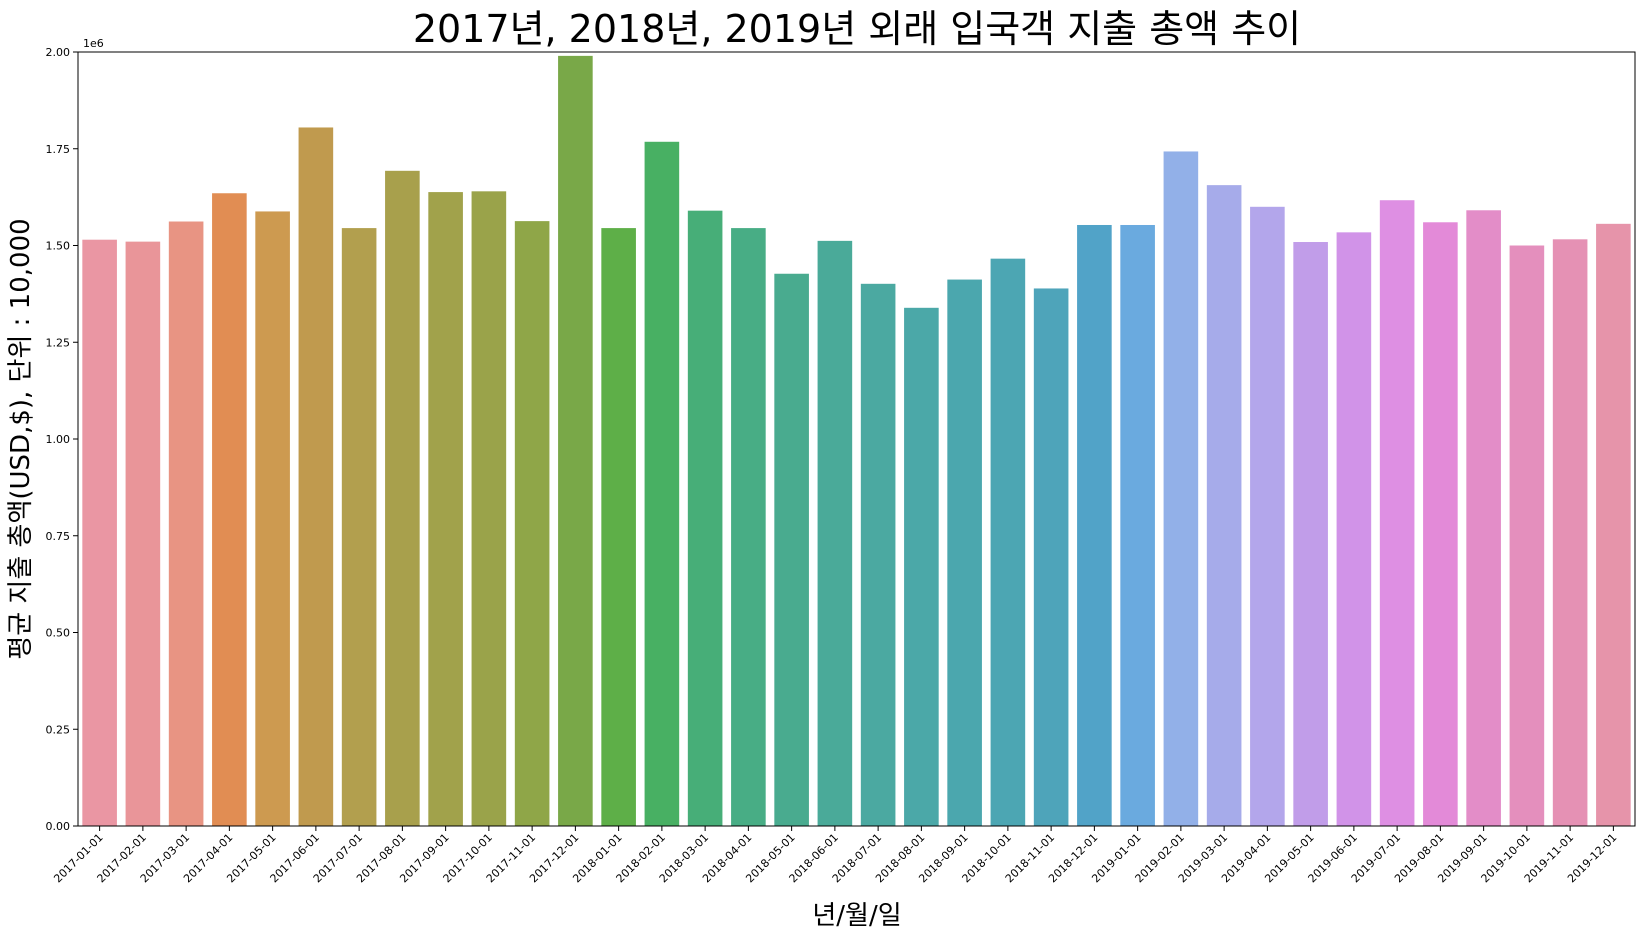 The image size is (1648, 937). What do you see at coordinates (58, 826) in the screenshot?
I see `y-tick-label: 0.00` at bounding box center [58, 826].